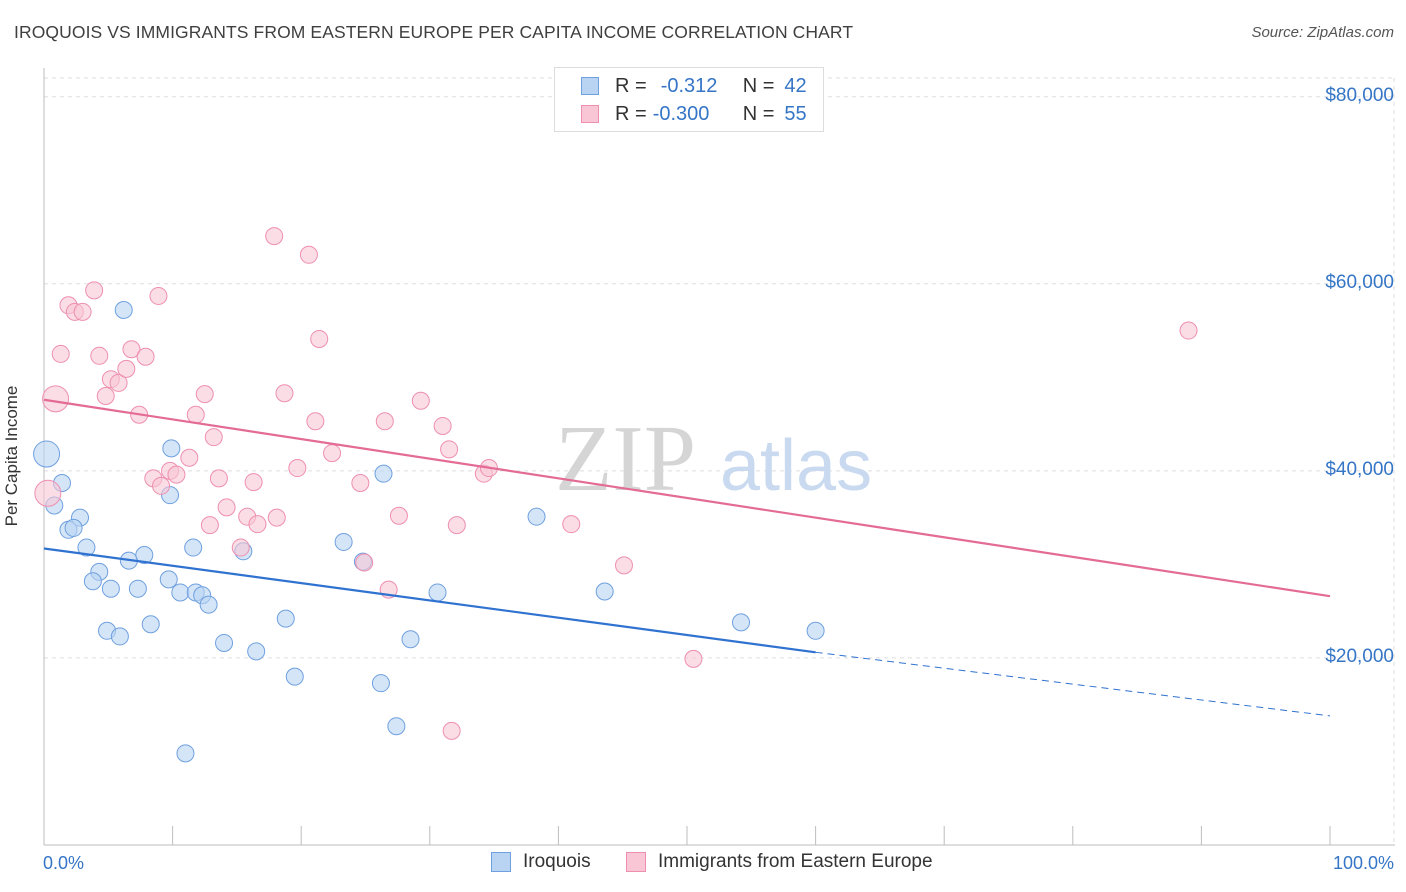  What do you see at coordinates (1073, 684) in the screenshot?
I see `iroquois-trend-extension` at bounding box center [1073, 684].